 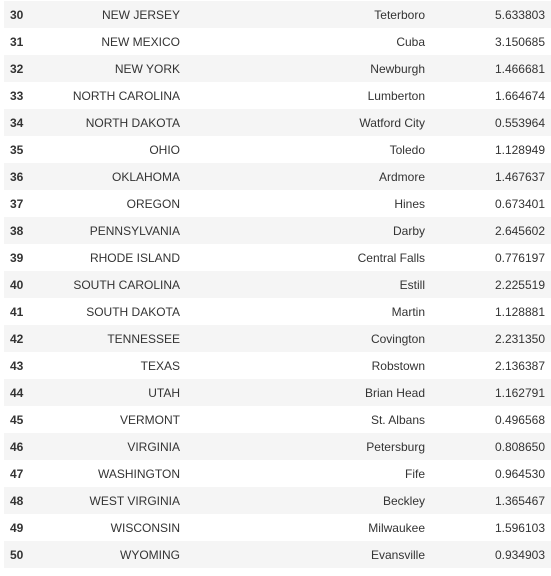 I want to click on value-cell: 2.225519, so click(x=488, y=284).